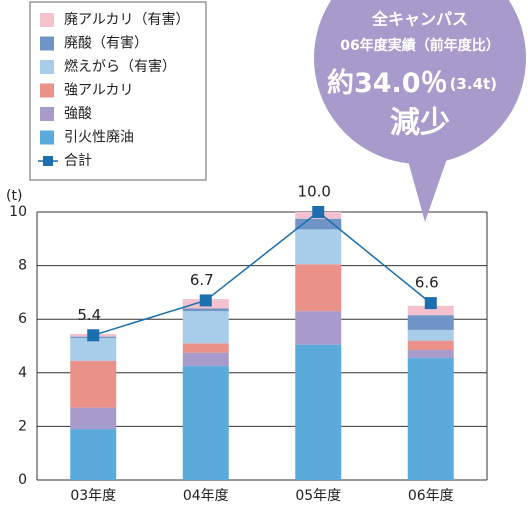 This screenshot has height=506, width=528. Describe the element at coordinates (419, 45) in the screenshot. I see `callout-line: 06年度実績（前年度比）` at that location.